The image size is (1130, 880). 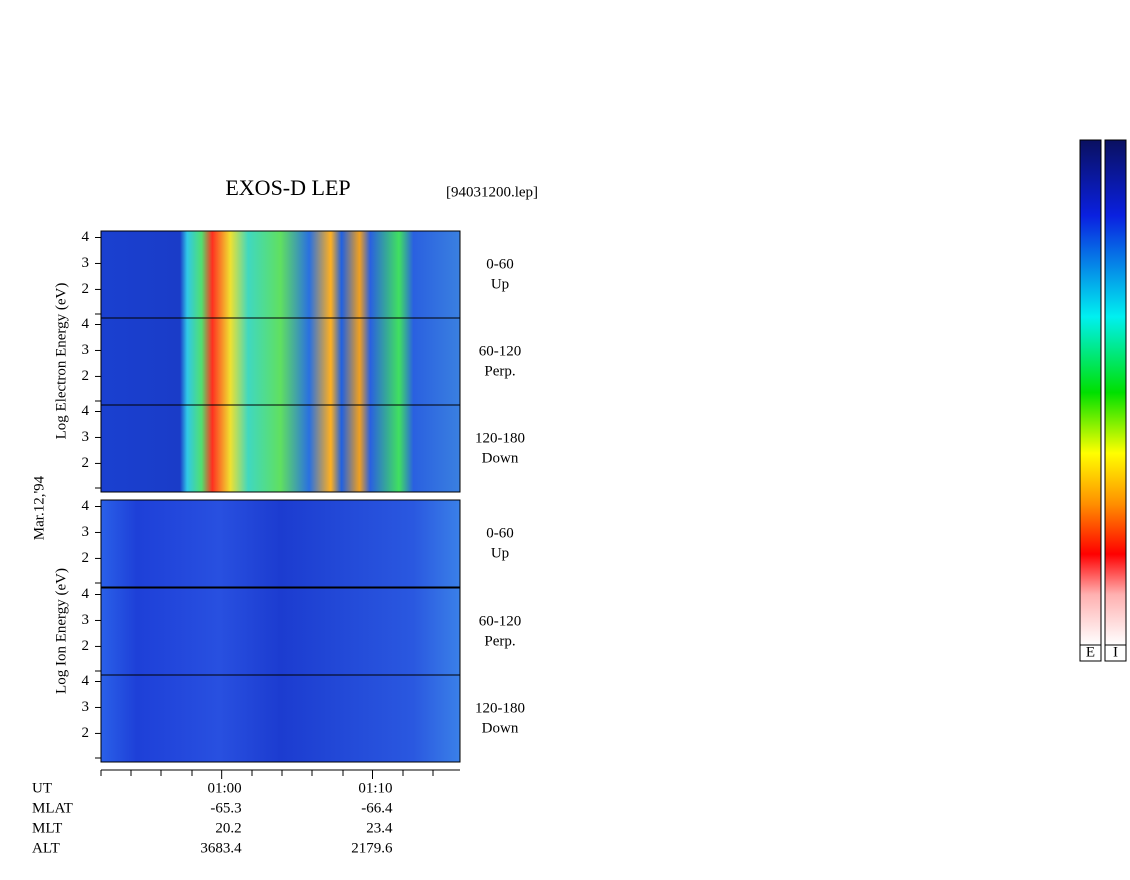 I want to click on colorbar-label: I, so click(x=1115, y=652).